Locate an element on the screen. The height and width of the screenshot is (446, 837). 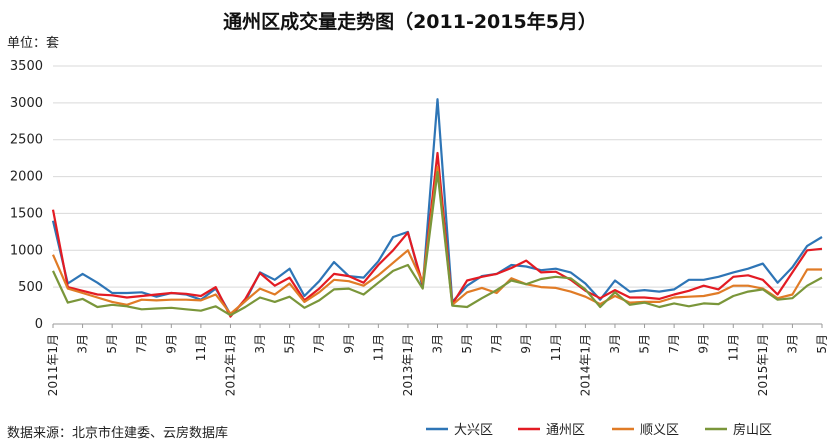
x-tick-label: 2014年1月 is located at coordinates (585, 365).